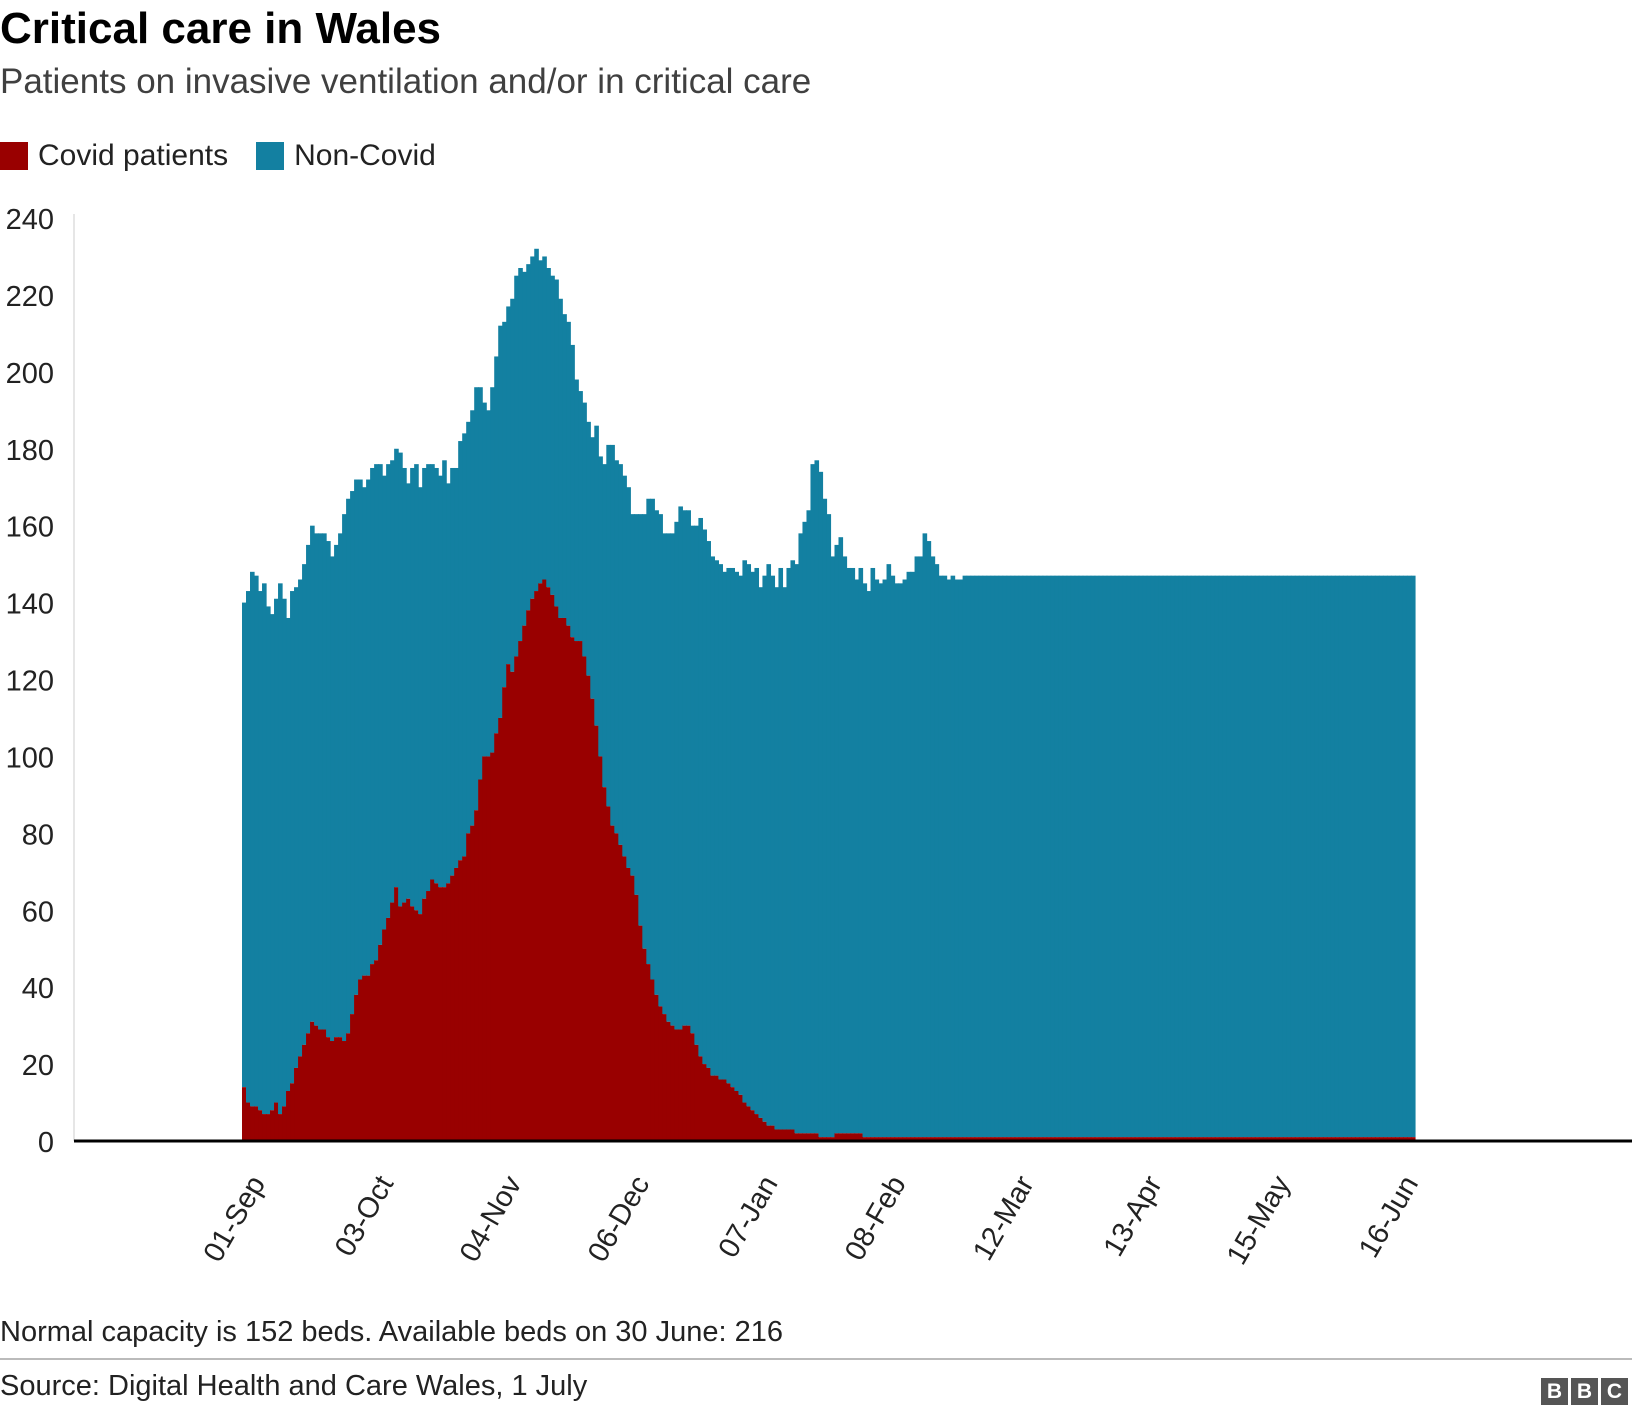 This screenshot has height=1414, width=1632. Describe the element at coordinates (1583, 1391) in the screenshot. I see `bbc-logo: B B C` at that location.